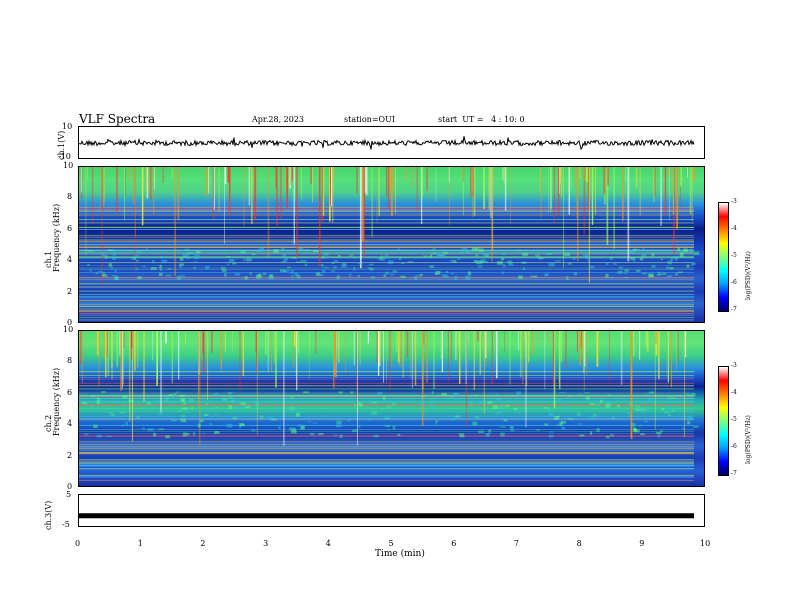  Describe the element at coordinates (68, 165) in the screenshot. I see `y-tick-label: 10` at that location.